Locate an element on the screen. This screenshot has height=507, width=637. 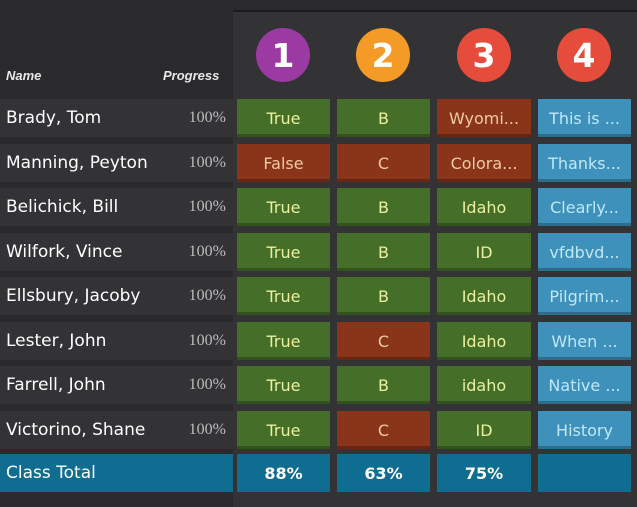
class-total-q3: 75% is located at coordinates (484, 473).